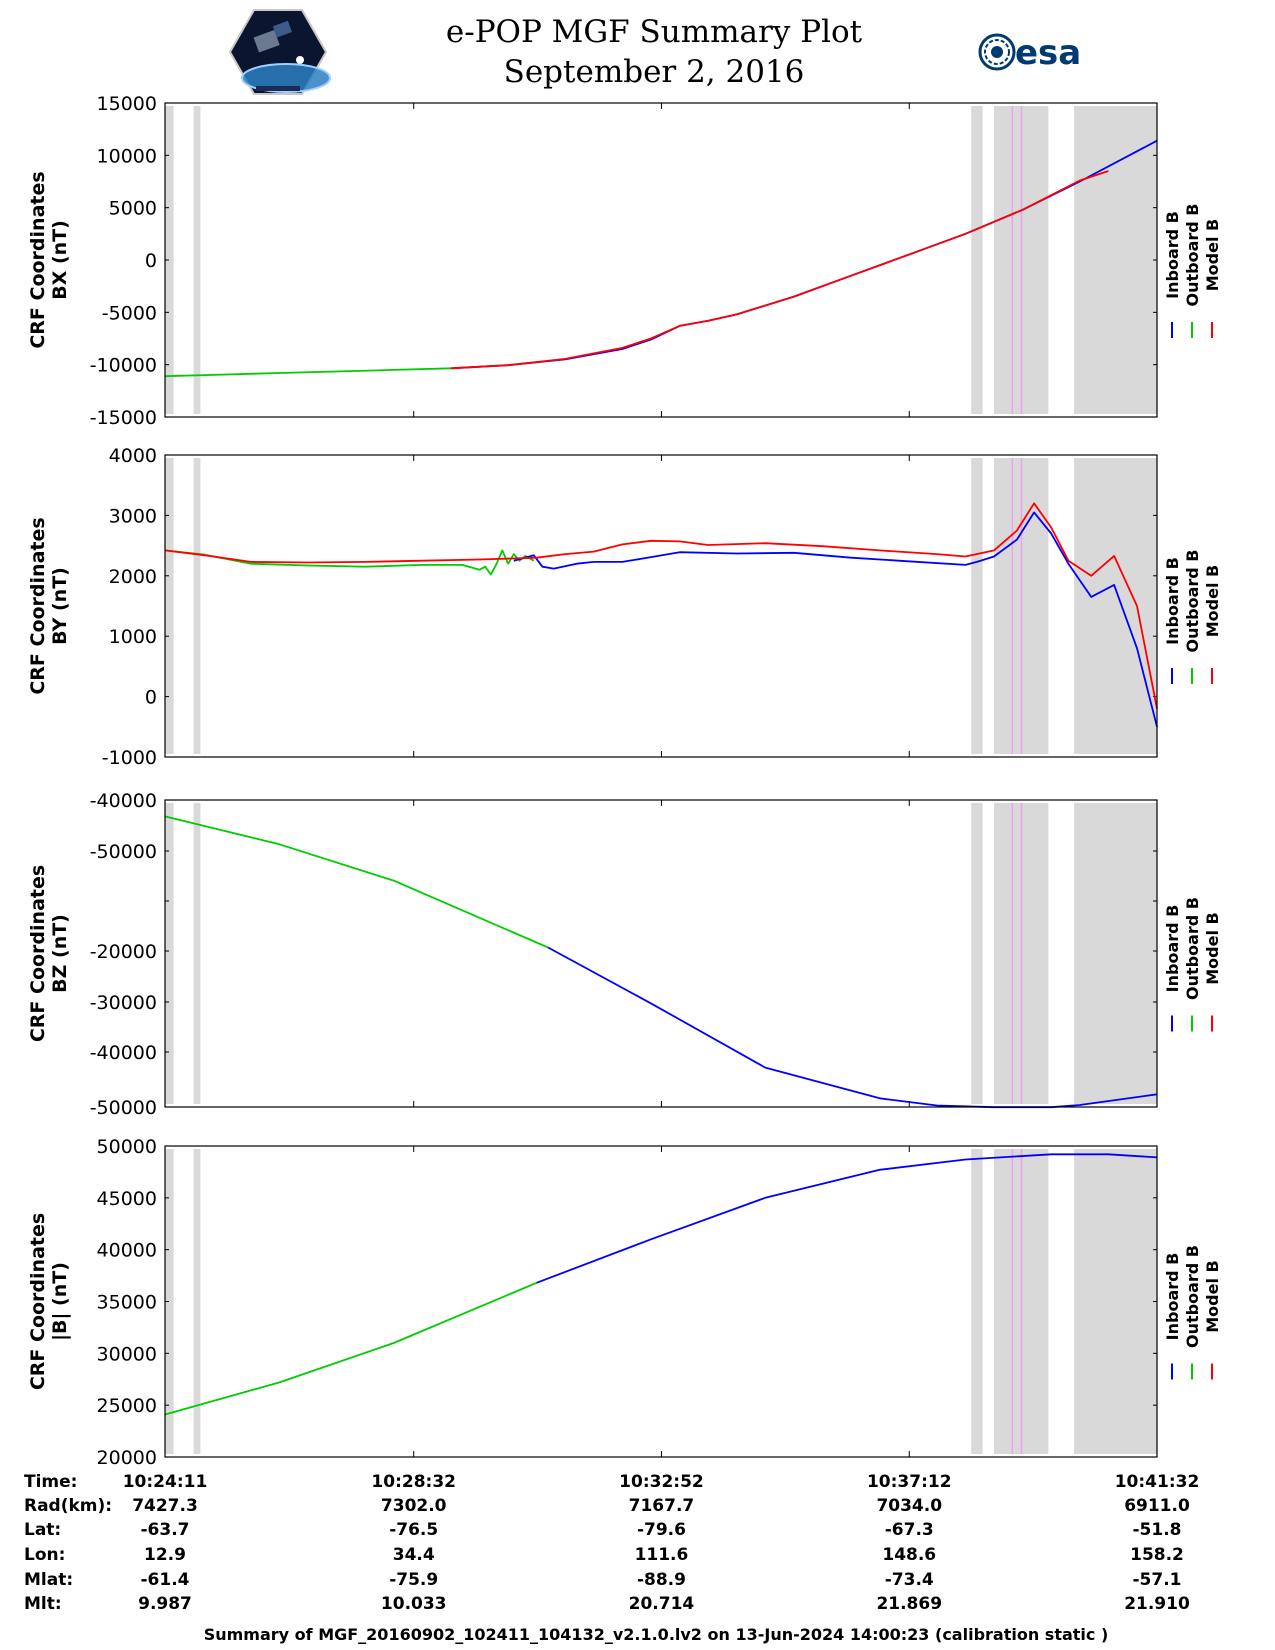  I want to click on orbit-cell: 10:37:12, so click(909, 1482).